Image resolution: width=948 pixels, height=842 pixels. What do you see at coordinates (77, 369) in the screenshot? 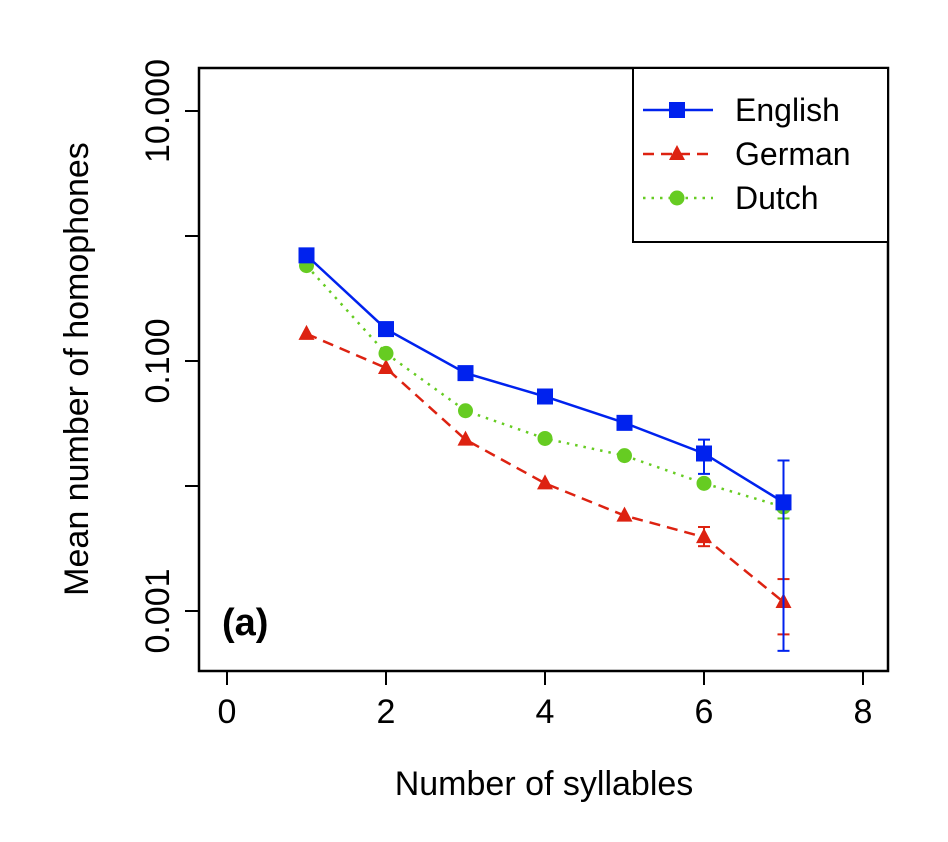
I see `y-axis-title: Mean number of homophones` at bounding box center [77, 369].